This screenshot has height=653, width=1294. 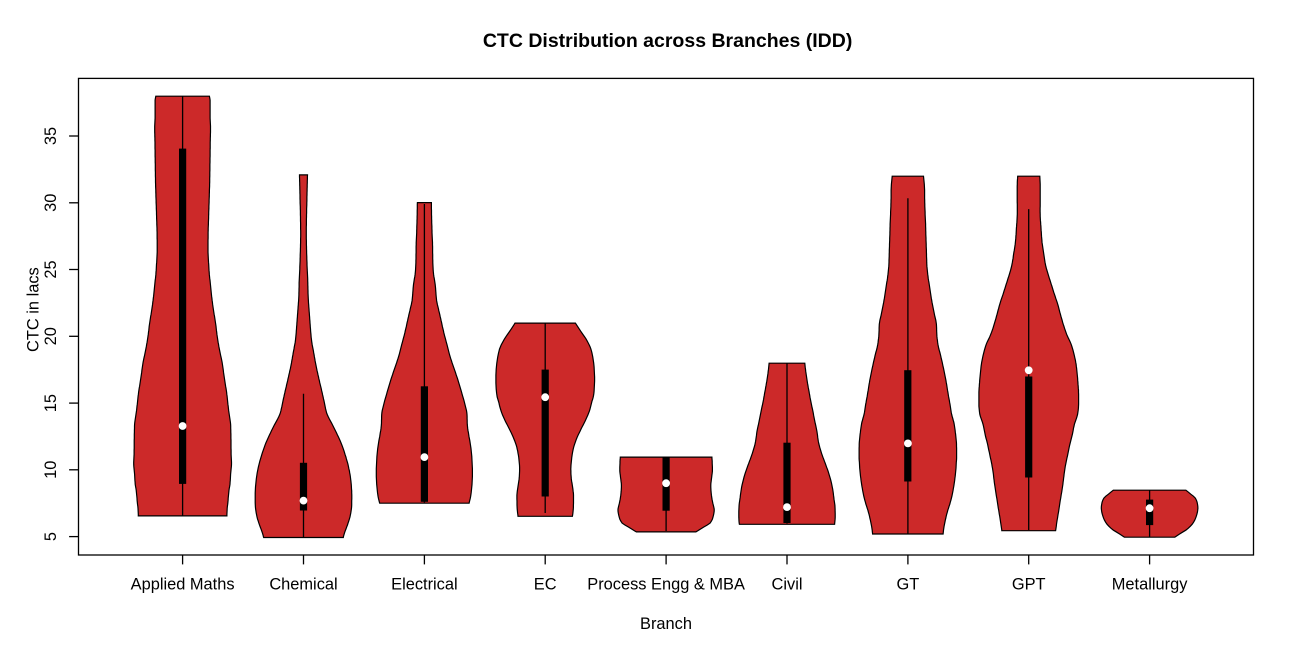 What do you see at coordinates (183, 585) in the screenshot?
I see `svg-text: Applied Maths` at bounding box center [183, 585].